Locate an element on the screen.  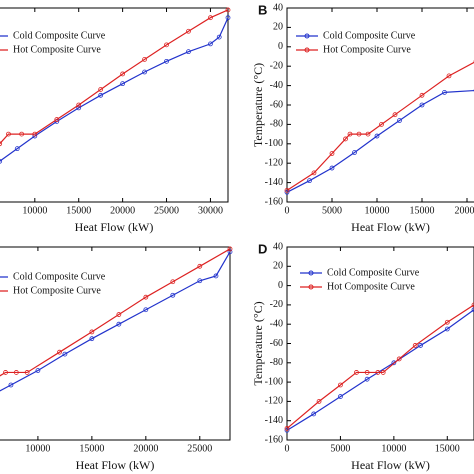
y-tick-label: -60 is located at coordinates (276, 343).